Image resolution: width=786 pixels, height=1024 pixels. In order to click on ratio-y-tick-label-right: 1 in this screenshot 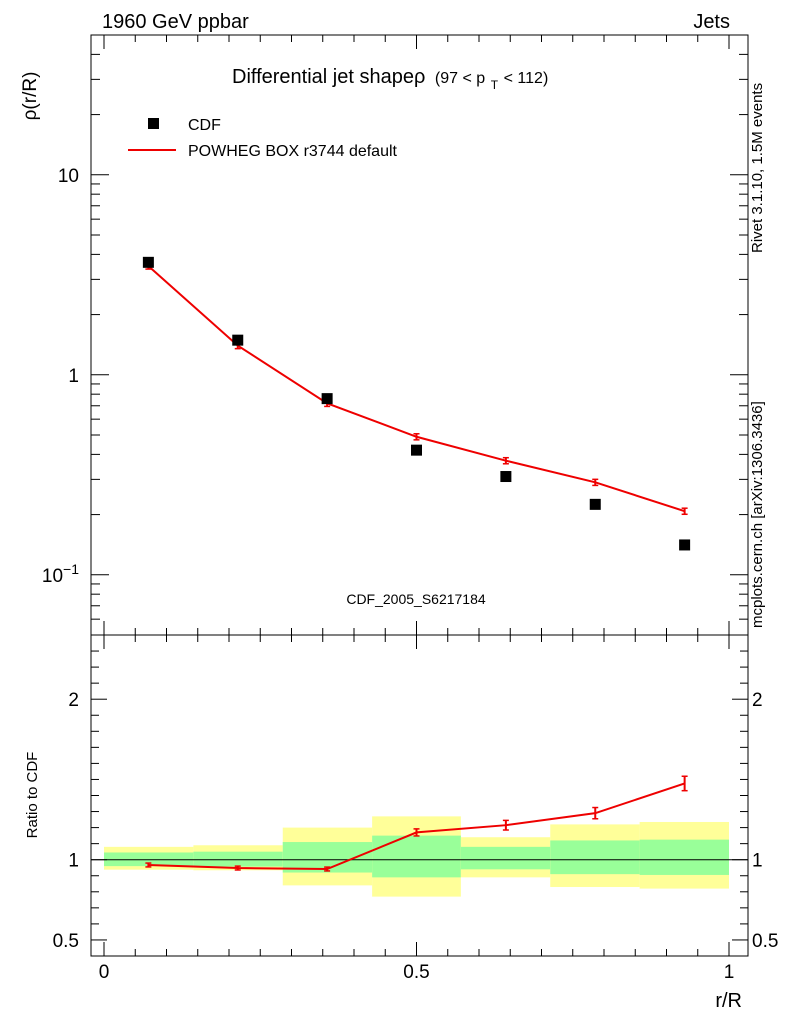, I will do `click(757, 861)`.